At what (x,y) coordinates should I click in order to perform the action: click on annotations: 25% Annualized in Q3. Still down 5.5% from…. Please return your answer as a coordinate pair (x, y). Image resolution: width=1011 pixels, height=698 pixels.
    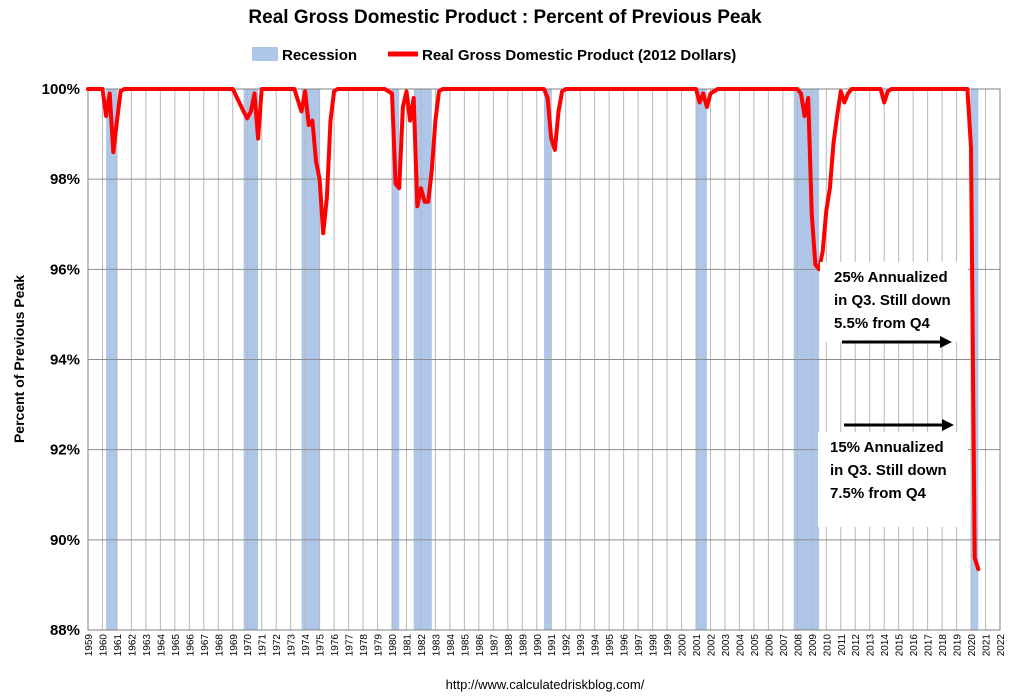
    Looking at the image, I should click on (893, 394).